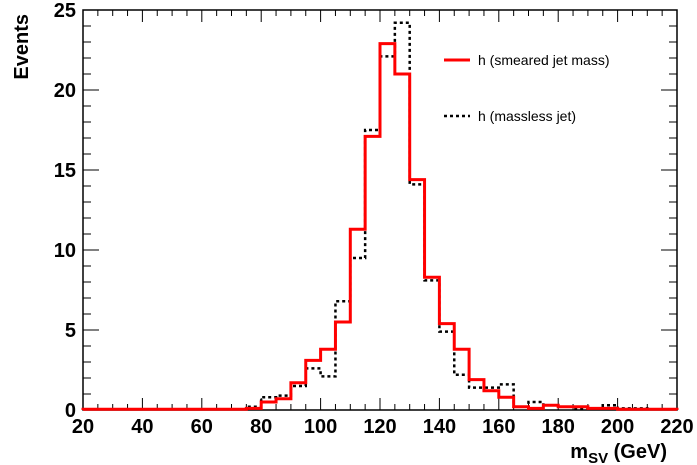 Image resolution: width=697 pixels, height=465 pixels. I want to click on x-tick-label: 220, so click(676, 427).